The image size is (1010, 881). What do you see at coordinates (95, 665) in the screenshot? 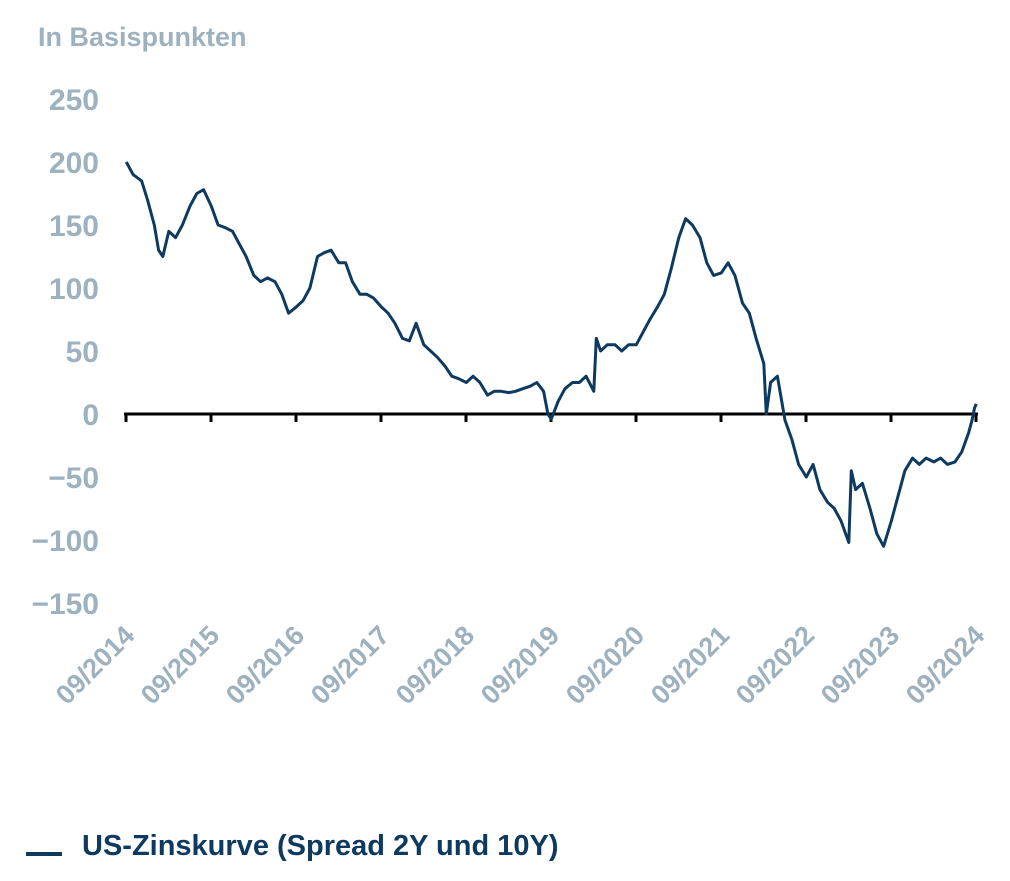
I see `x-tick-label: 09/2014` at bounding box center [95, 665].